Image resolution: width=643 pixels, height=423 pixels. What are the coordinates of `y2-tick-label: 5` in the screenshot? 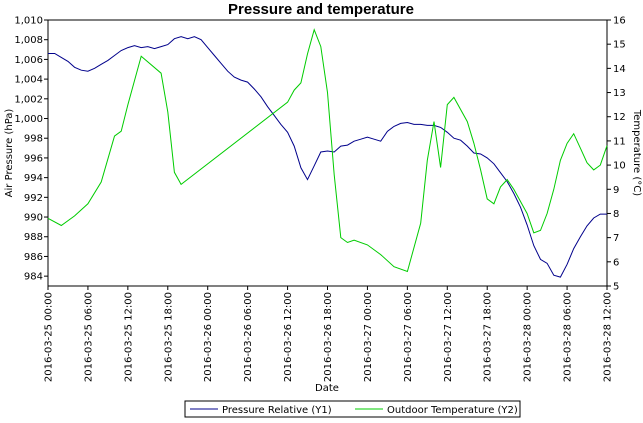 It's located at (616, 287).